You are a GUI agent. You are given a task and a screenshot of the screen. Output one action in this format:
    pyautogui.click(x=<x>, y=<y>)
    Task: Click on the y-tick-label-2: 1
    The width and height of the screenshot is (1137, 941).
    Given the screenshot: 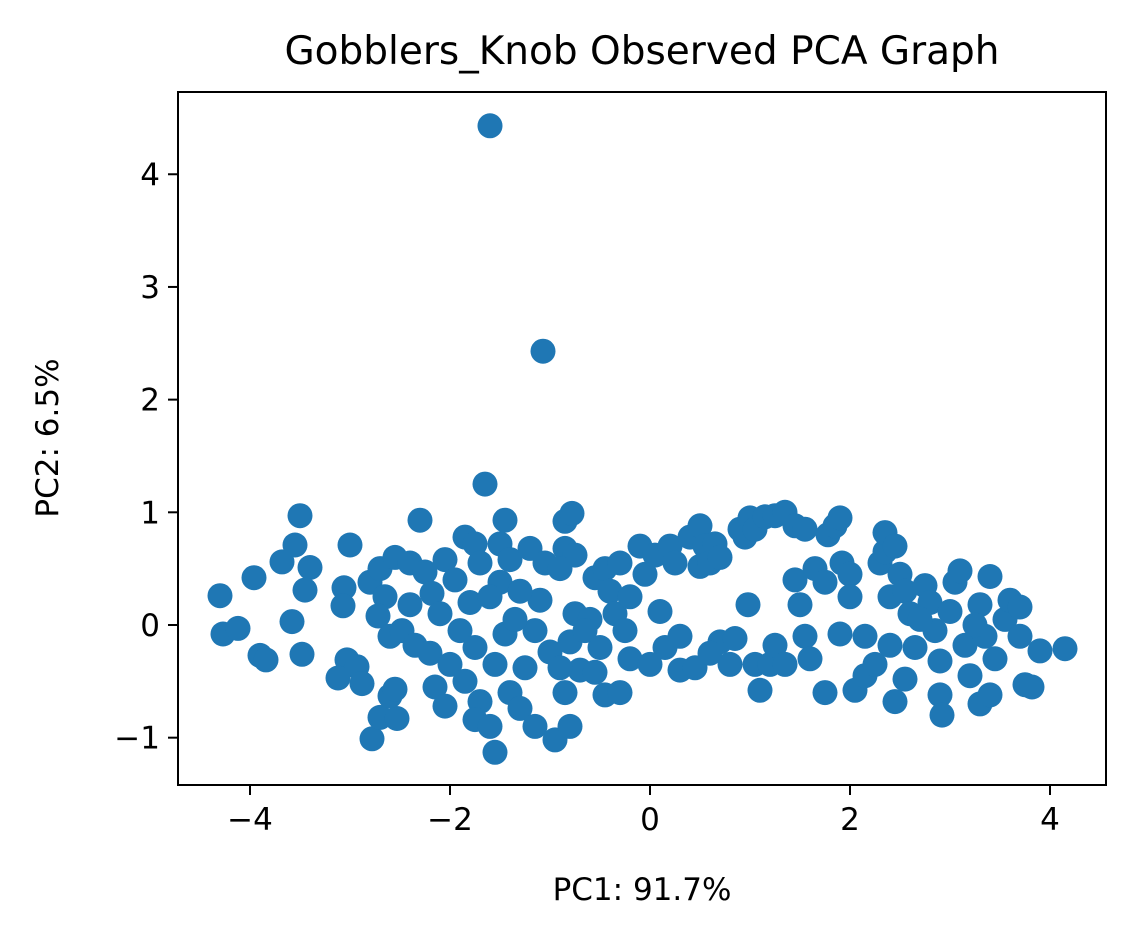 What is the action you would take?
    pyautogui.click(x=150, y=513)
    